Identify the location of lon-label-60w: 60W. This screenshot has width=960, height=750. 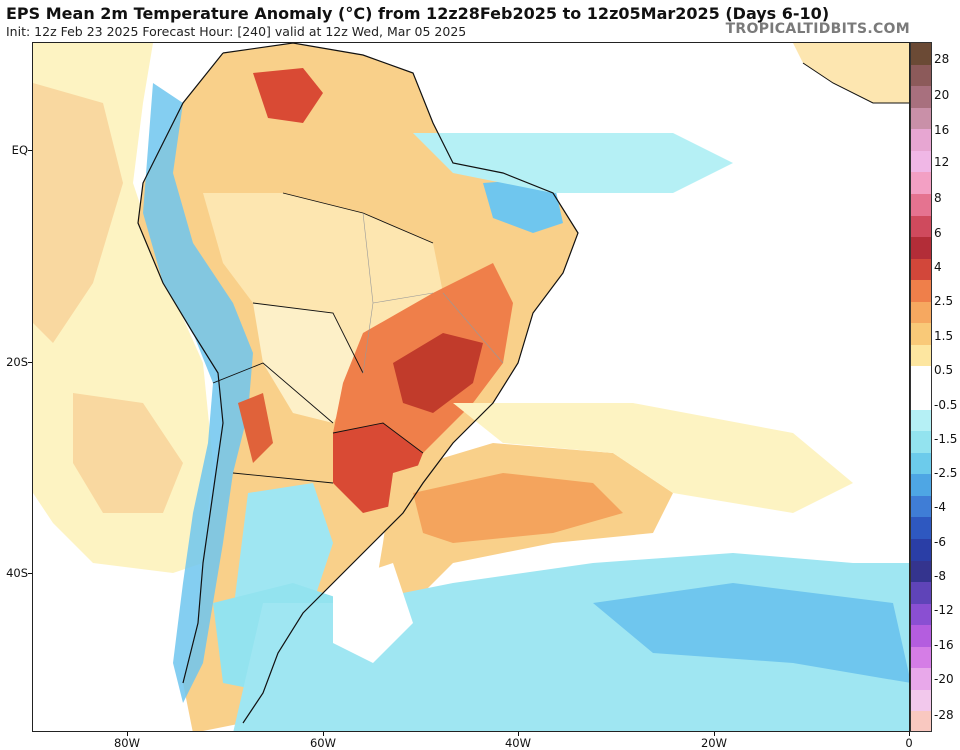
(323, 743).